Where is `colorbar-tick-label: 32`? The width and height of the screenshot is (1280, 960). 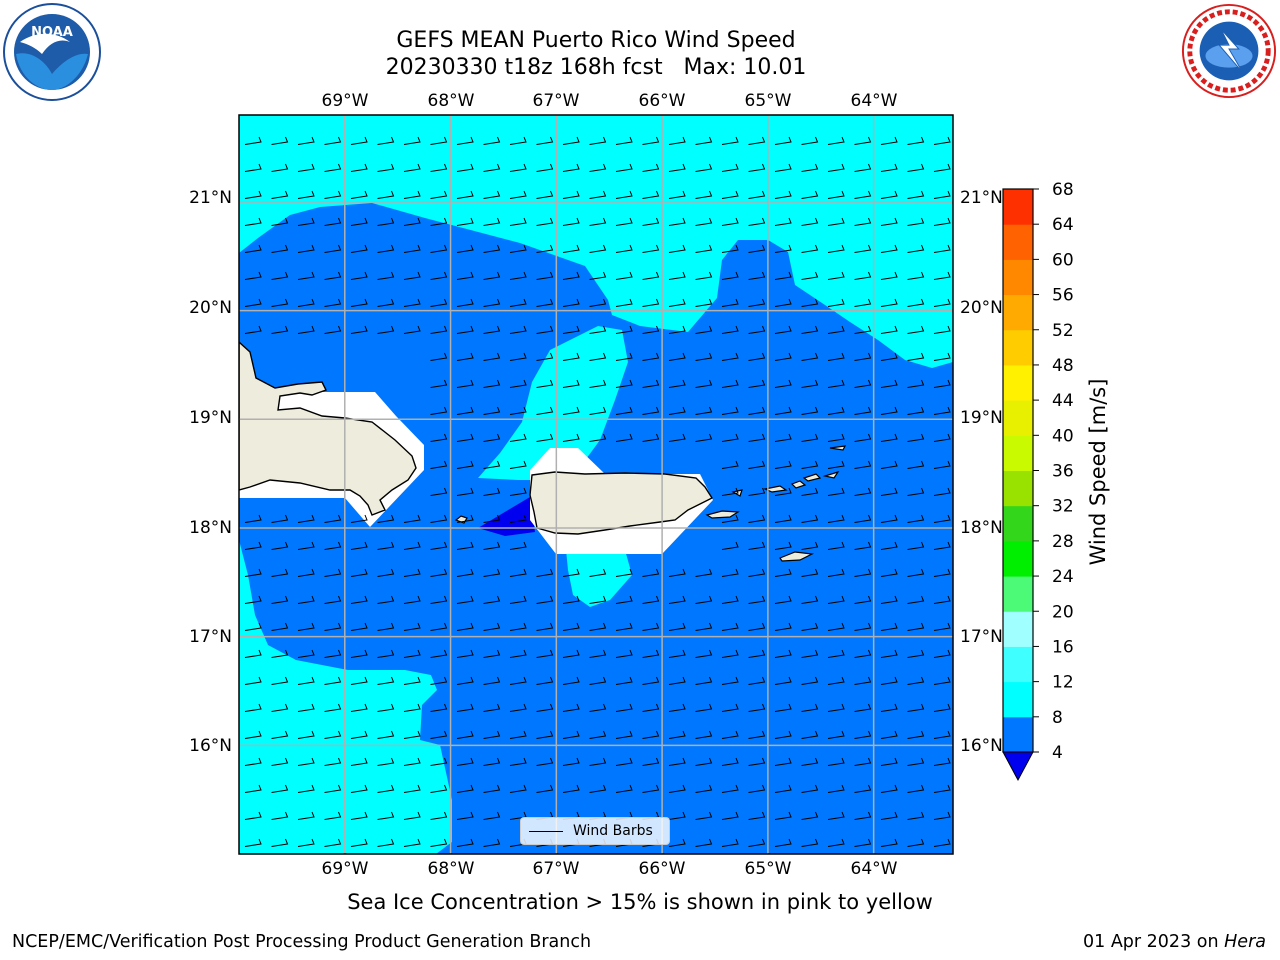
colorbar-tick-label: 32 is located at coordinates (1063, 507).